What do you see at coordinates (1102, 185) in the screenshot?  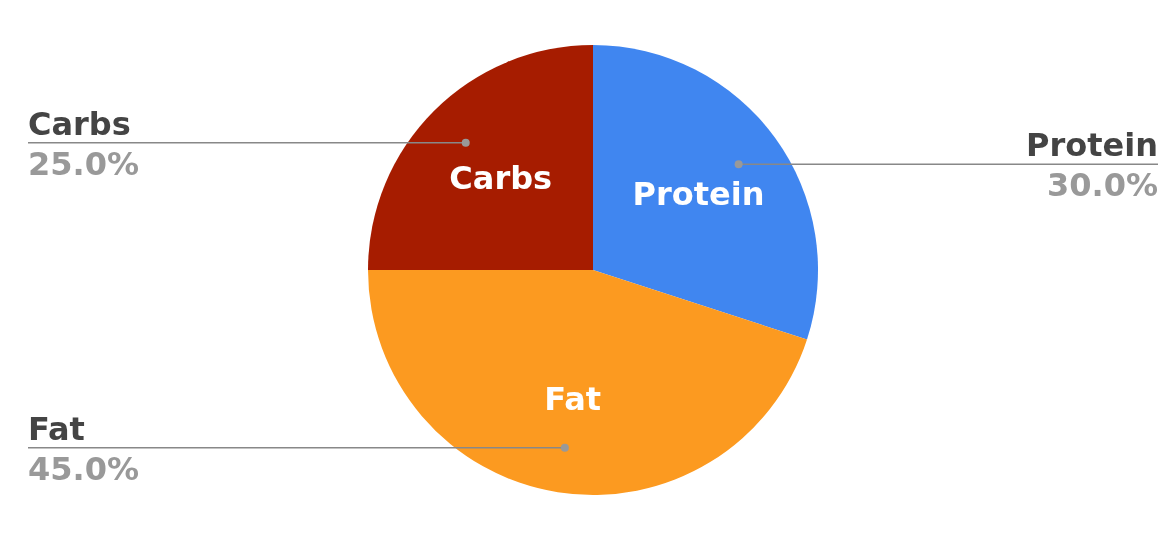 I see `data-label: 30.0%` at bounding box center [1102, 185].